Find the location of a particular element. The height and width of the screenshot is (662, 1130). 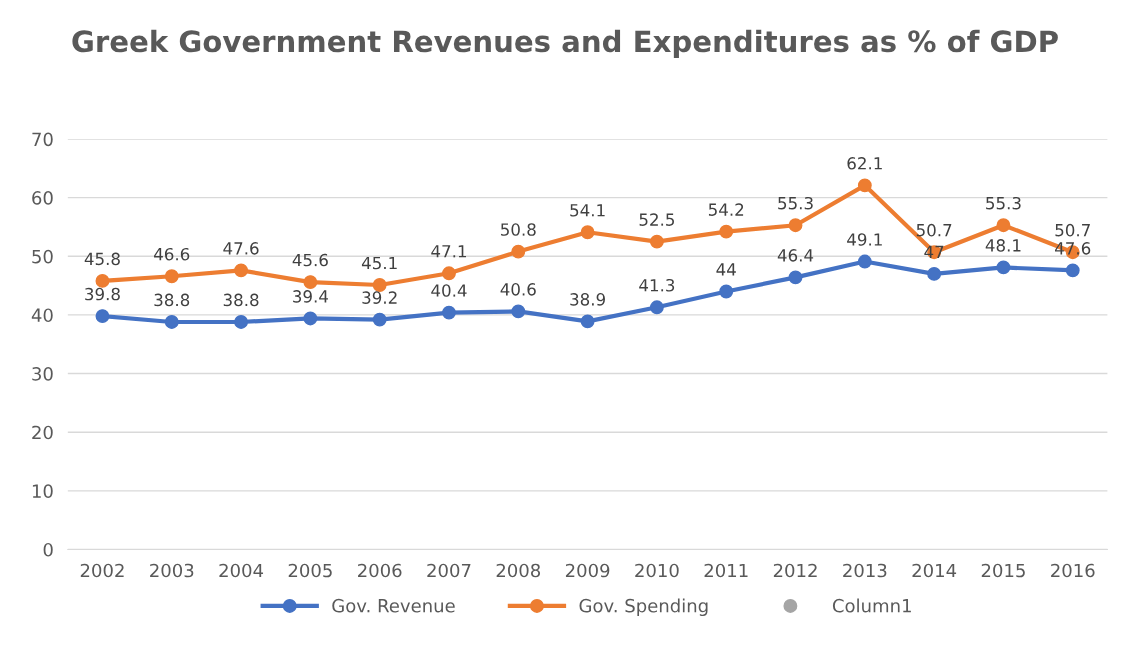

x-tick-label: 2016 is located at coordinates (1073, 570).